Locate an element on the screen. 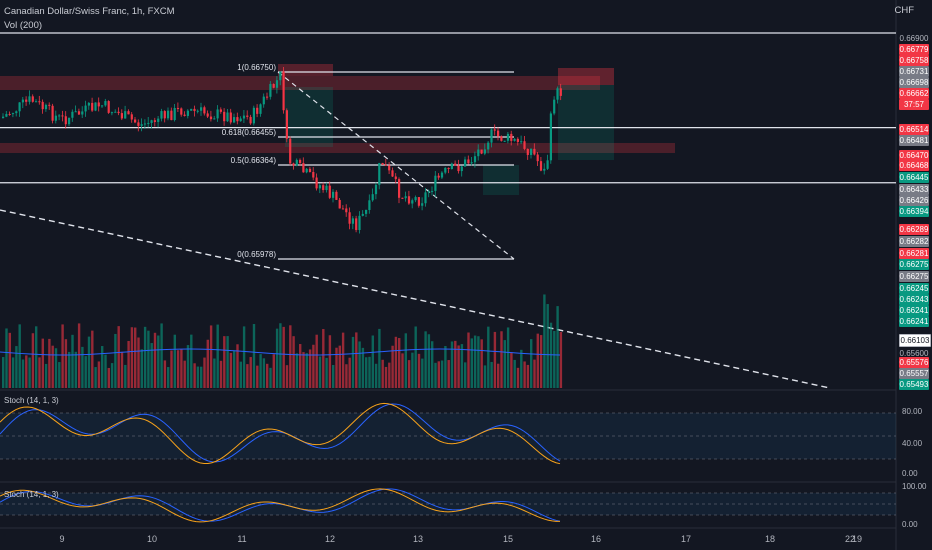 Image resolution: width=932 pixels, height=550 pixels. stoch-axis-label: 0.00 is located at coordinates (910, 473).